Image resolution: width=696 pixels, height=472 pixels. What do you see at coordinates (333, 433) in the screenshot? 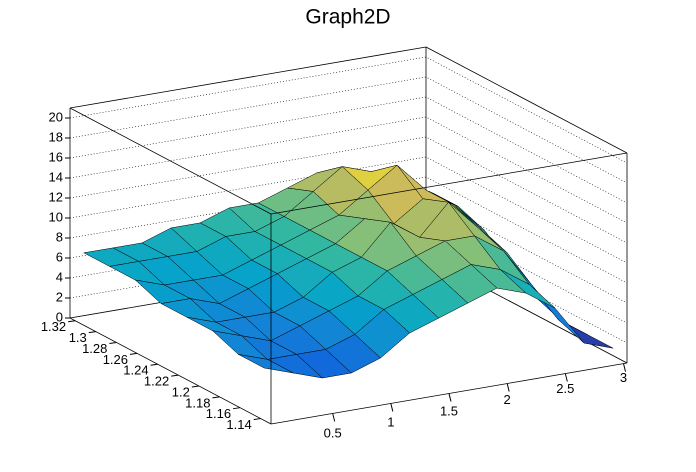
I see `x-tick-label: 0.5` at bounding box center [333, 433].